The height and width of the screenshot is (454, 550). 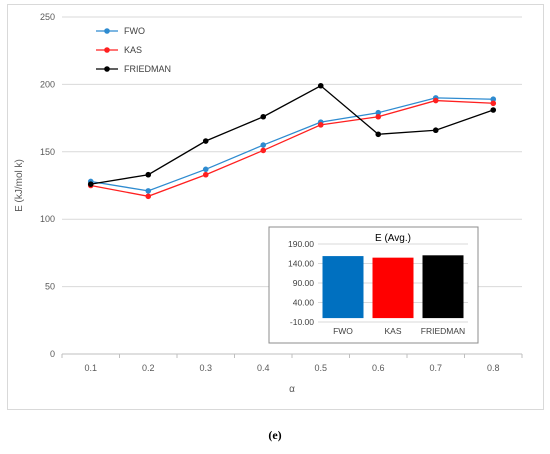 I want to click on x-tick-label: 0.8, so click(x=493, y=368).